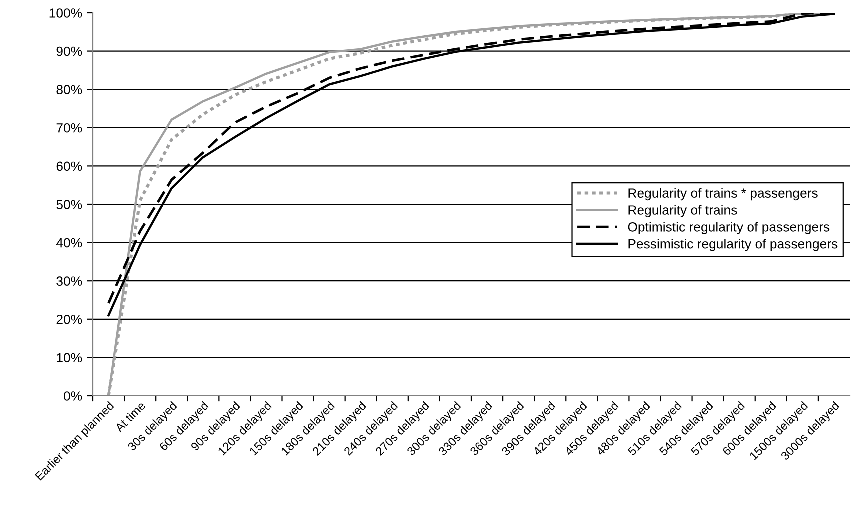 The image size is (851, 510). Describe the element at coordinates (69, 319) in the screenshot. I see `y-tick-label: 20%` at that location.